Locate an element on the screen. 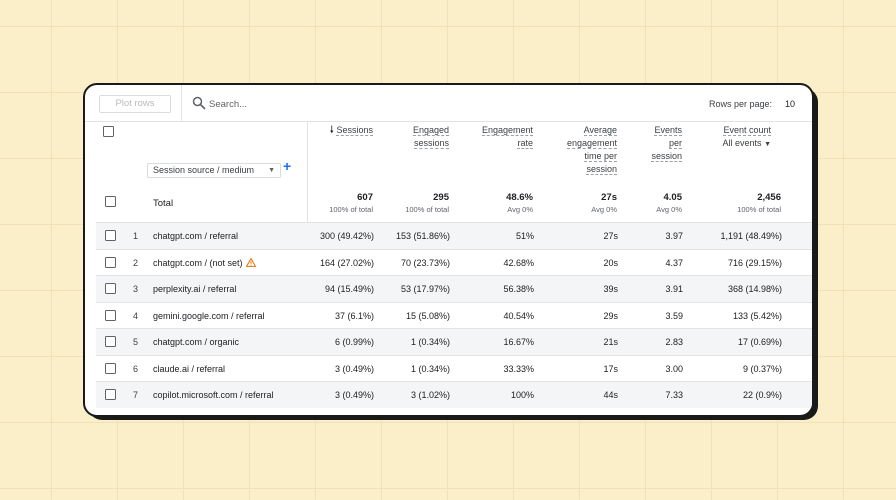 Image resolution: width=896 pixels, height=500 pixels. cell-sessions: 94 (15.49%) is located at coordinates (349, 289).